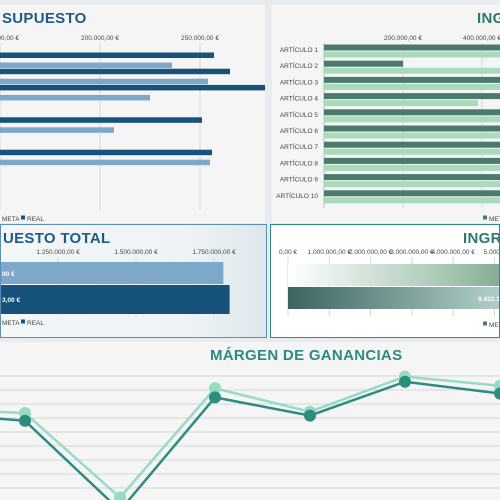 This screenshot has width=500, height=500. I want to click on bar-label: 00 €, so click(8, 274).